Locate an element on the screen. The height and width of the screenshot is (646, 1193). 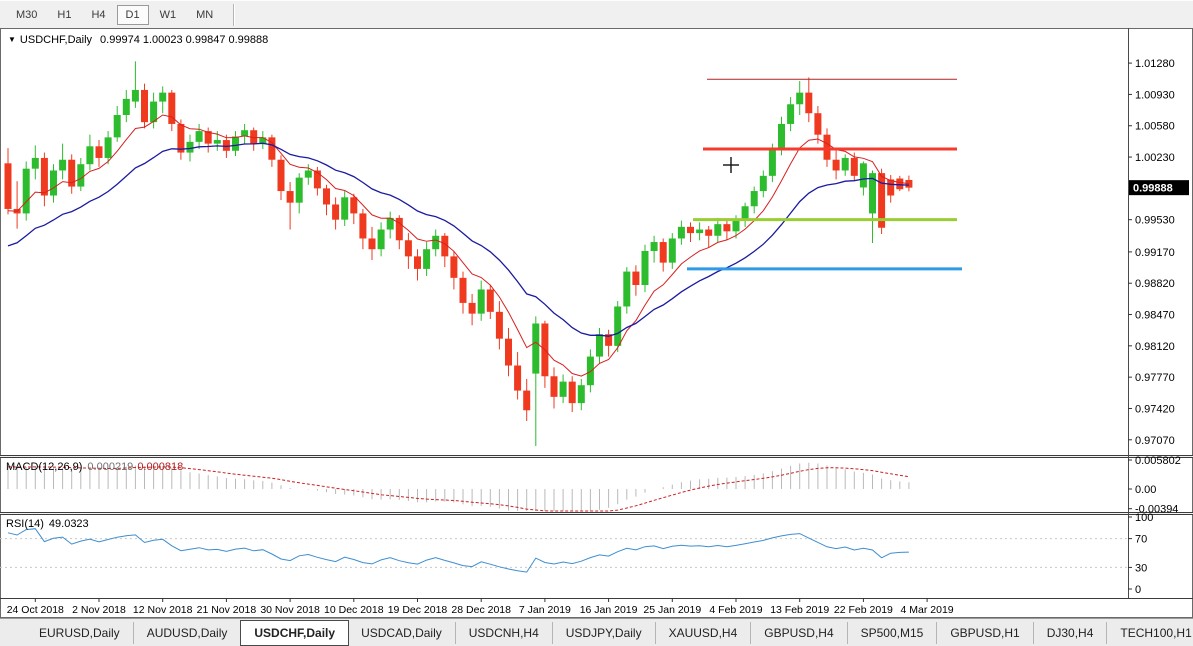
timeframe-button-m30: M30 is located at coordinates (26, 15).